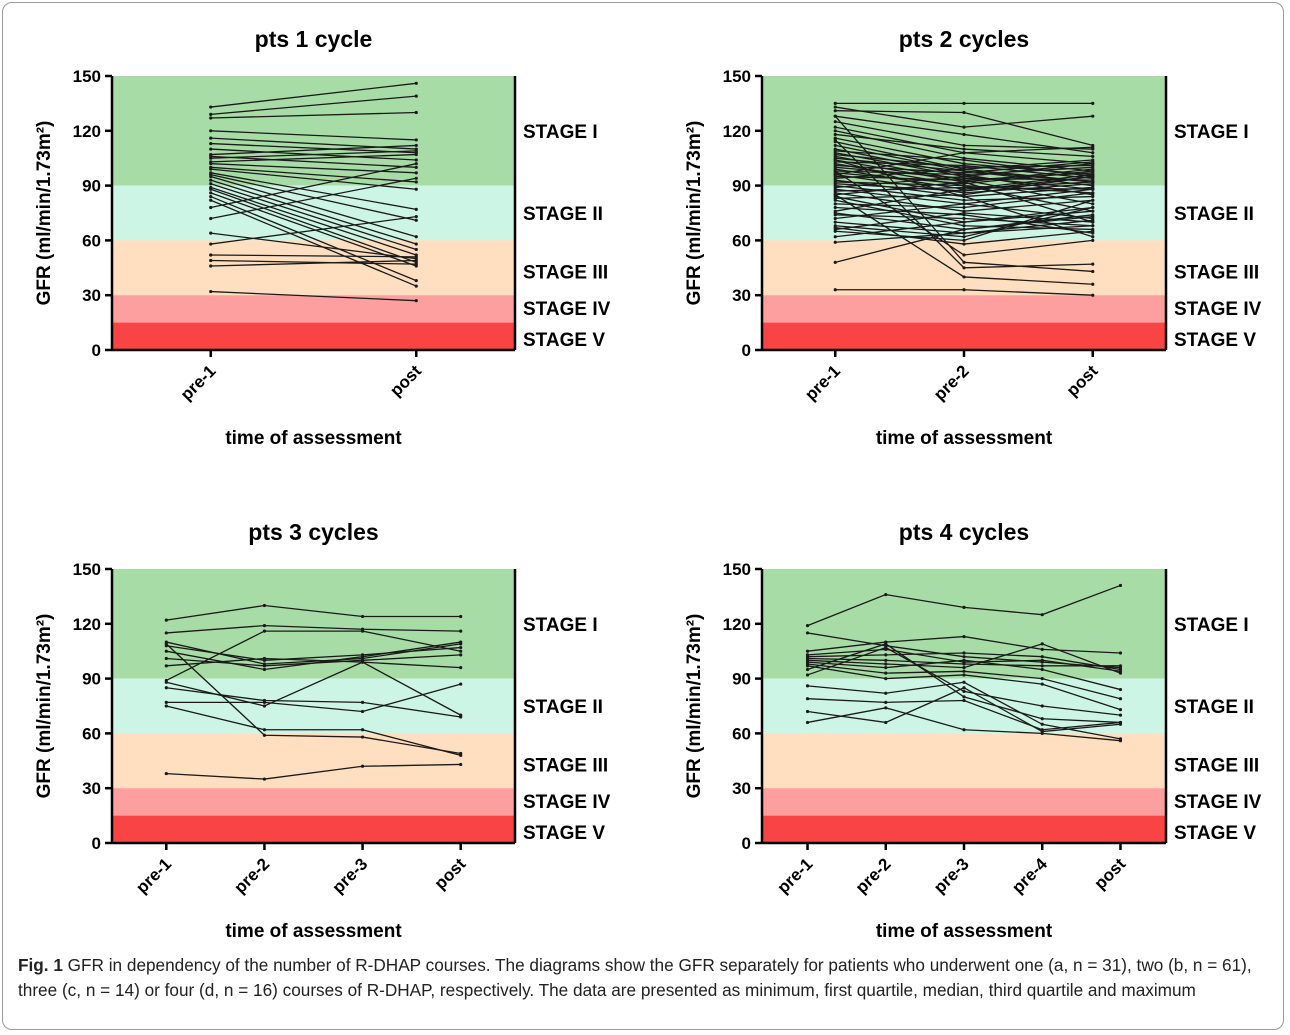 This screenshot has height=1035, width=1290. What do you see at coordinates (737, 624) in the screenshot?
I see `y-tick-label: 120` at bounding box center [737, 624].